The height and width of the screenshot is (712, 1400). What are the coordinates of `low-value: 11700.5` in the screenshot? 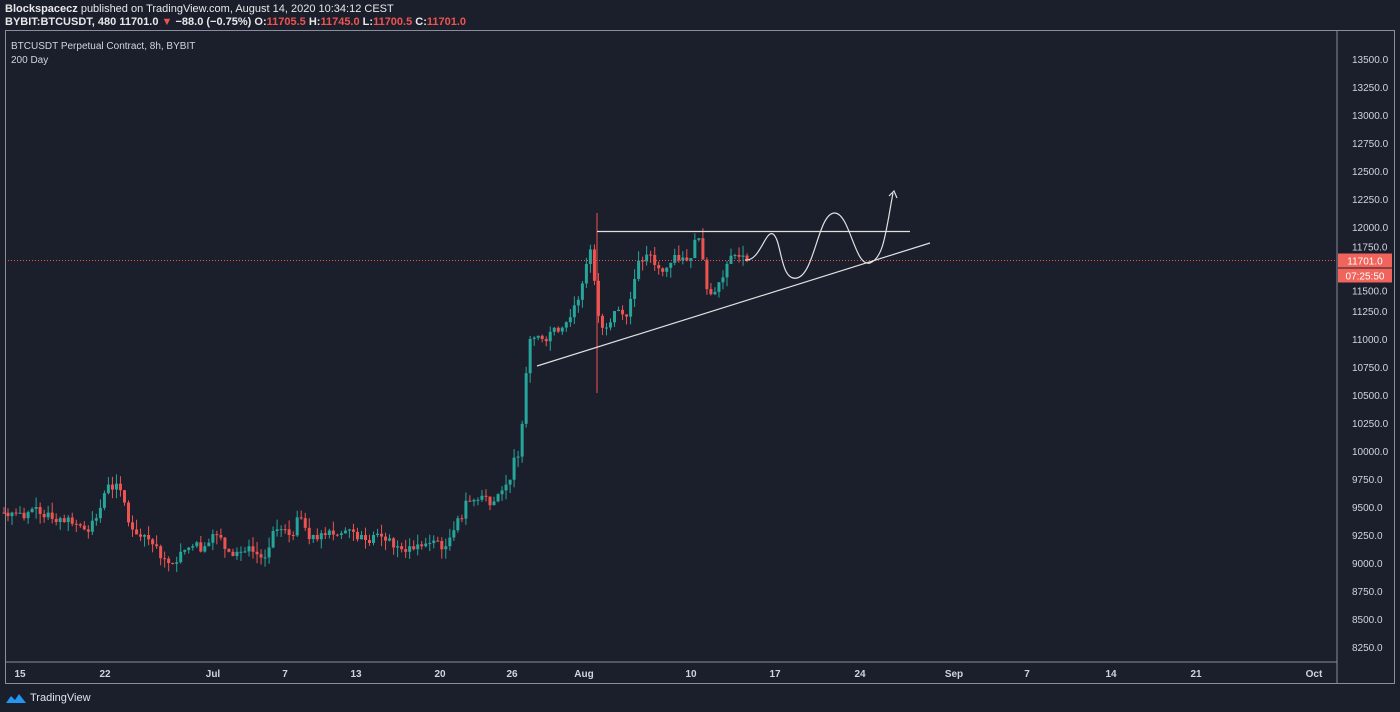 It's located at (393, 22).